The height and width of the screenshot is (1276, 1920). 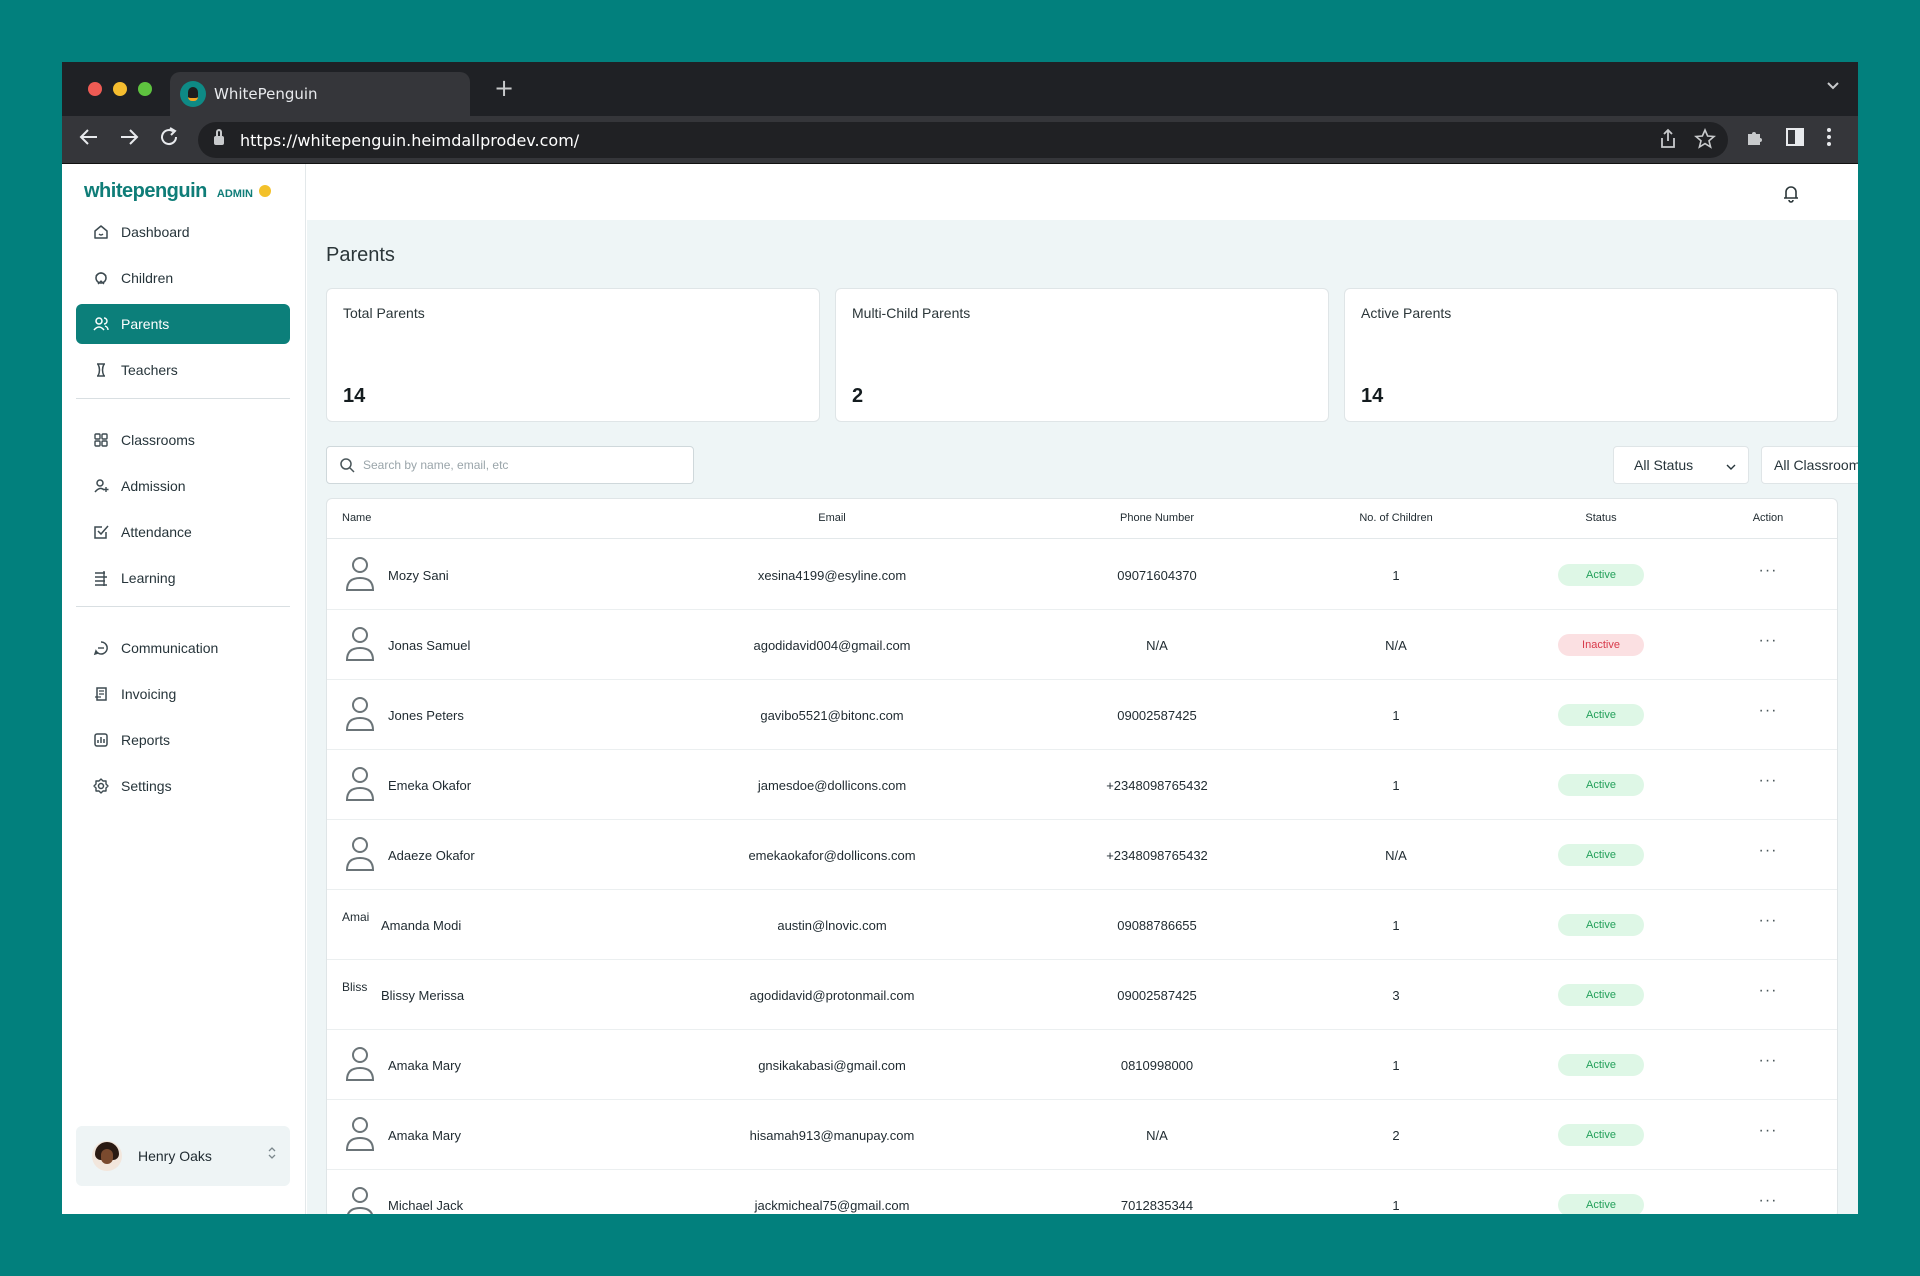 I want to click on children-count: 3, so click(x=1396, y=995).